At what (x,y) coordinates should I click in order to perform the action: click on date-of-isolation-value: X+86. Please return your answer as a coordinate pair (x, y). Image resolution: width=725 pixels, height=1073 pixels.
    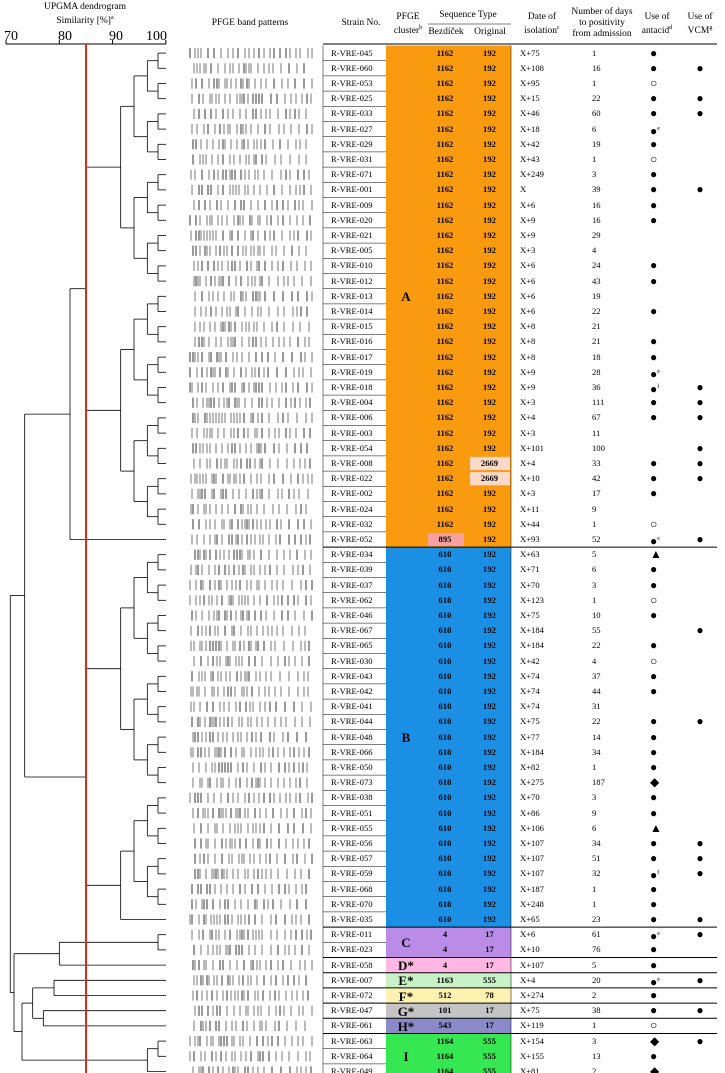
    Looking at the image, I should click on (530, 812).